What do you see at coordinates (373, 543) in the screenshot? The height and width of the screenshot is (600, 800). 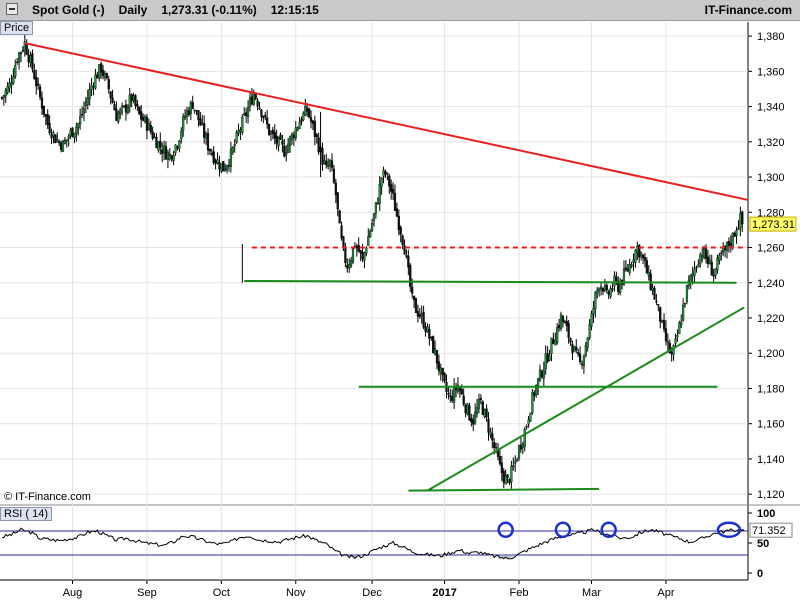 I see `rsi-line` at bounding box center [373, 543].